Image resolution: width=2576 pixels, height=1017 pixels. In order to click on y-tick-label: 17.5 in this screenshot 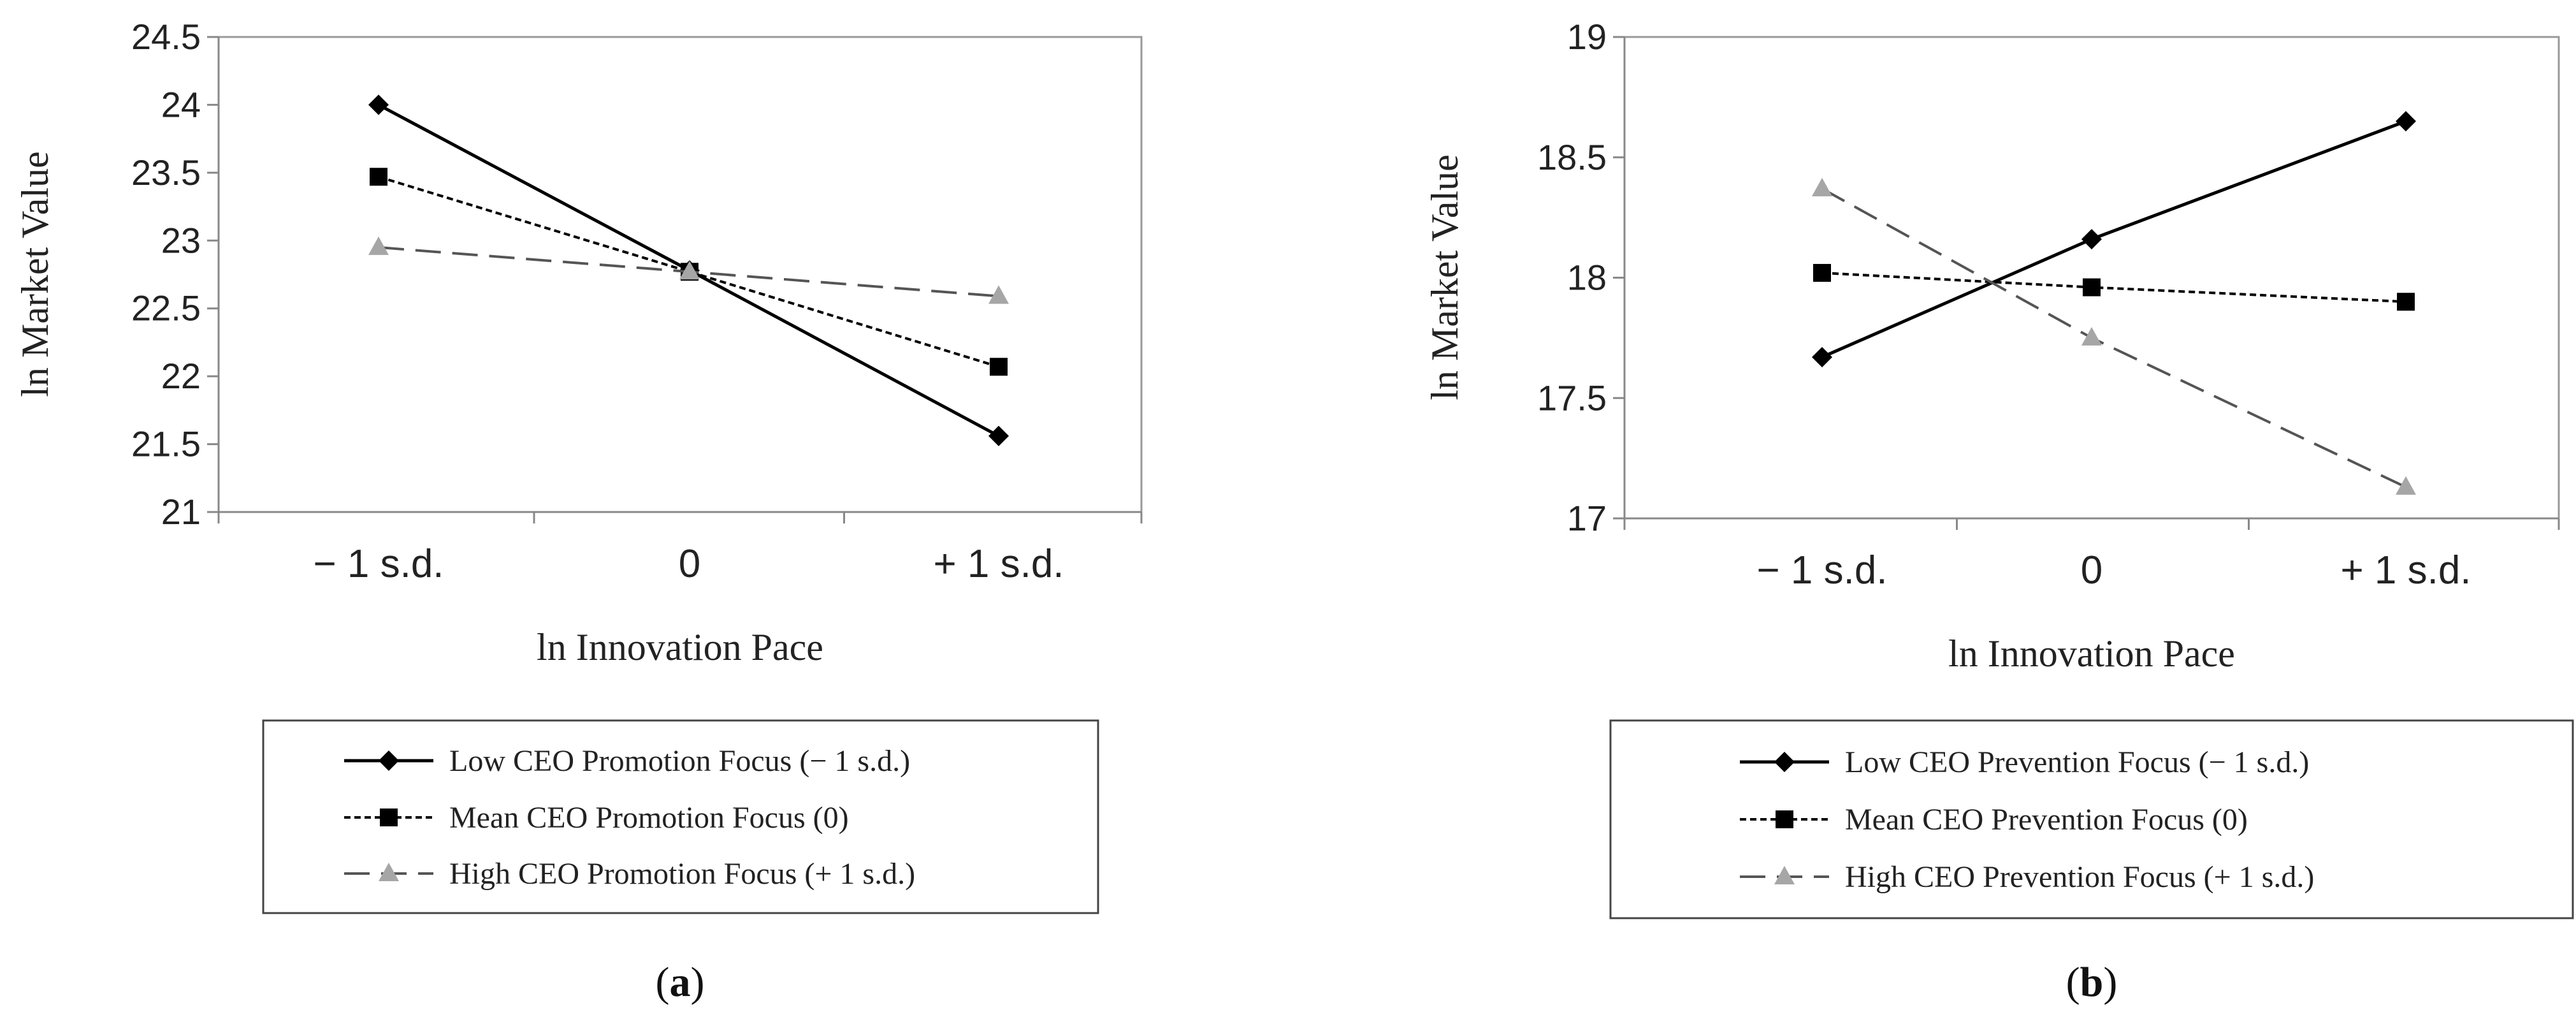, I will do `click(1572, 397)`.